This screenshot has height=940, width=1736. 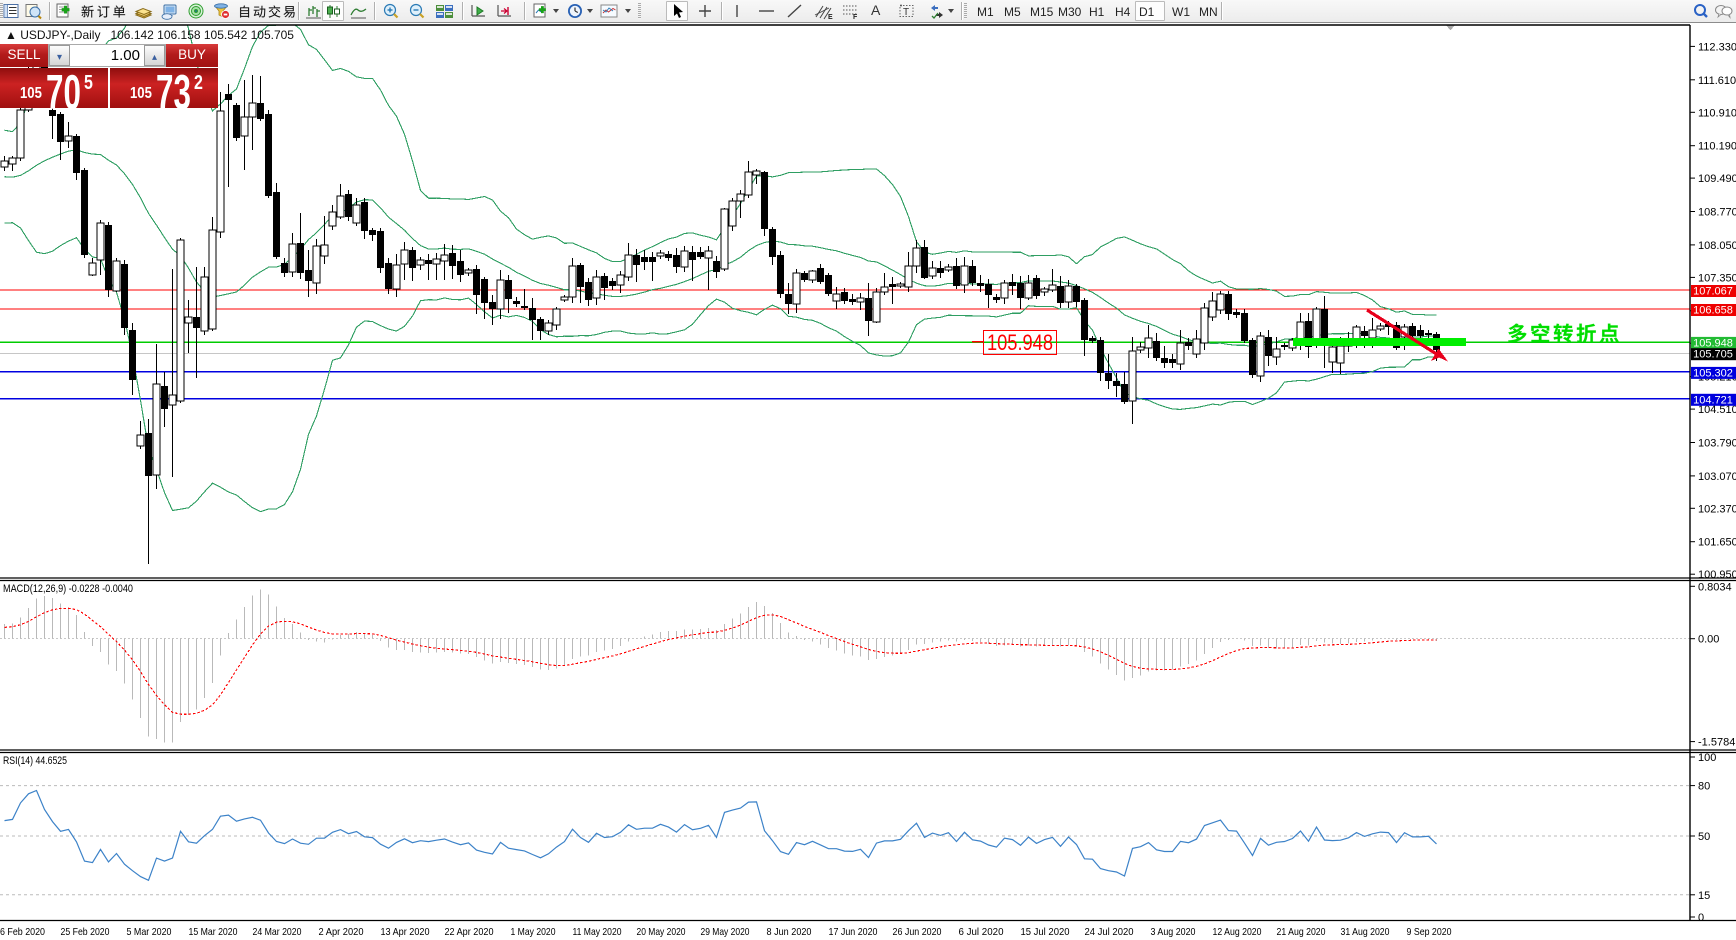 What do you see at coordinates (1716, 743) in the screenshot?
I see `svg-text: -1.5784` at bounding box center [1716, 743].